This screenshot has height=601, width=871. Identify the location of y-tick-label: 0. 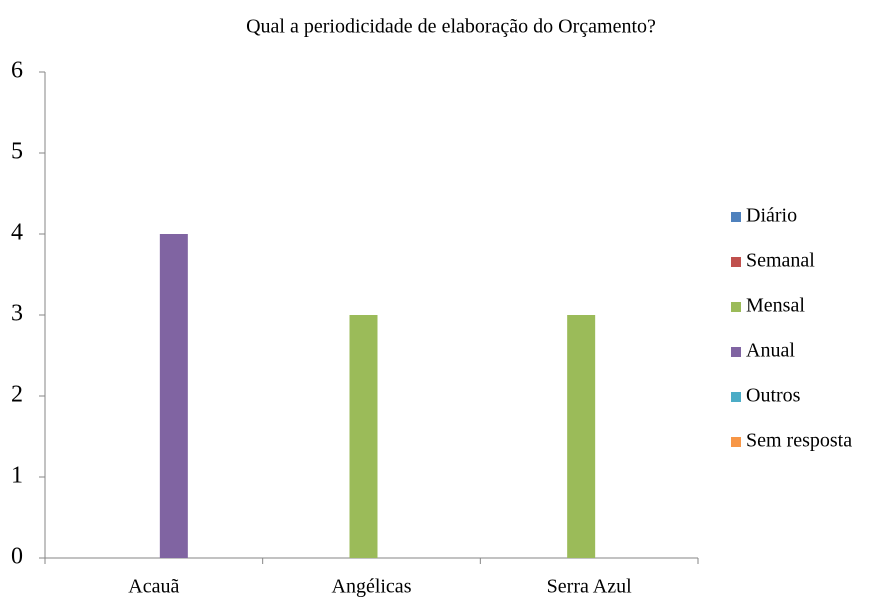
(17, 557).